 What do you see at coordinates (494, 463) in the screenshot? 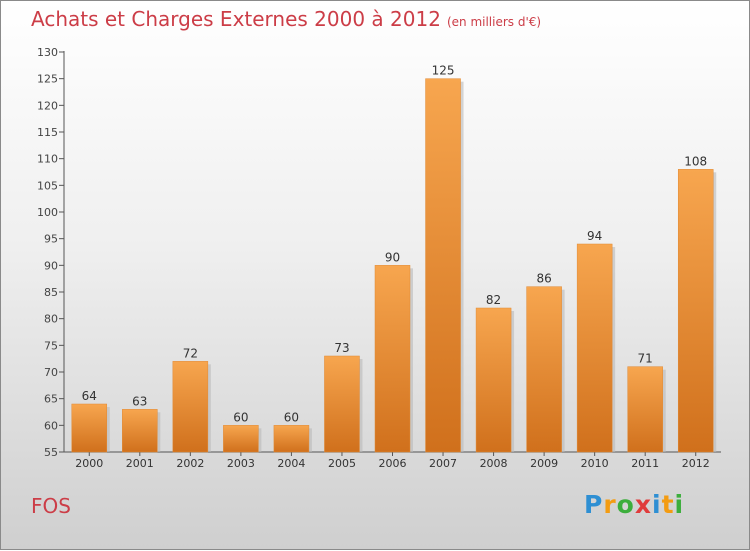
I see `x-tick-label-2008: 2008` at bounding box center [494, 463].